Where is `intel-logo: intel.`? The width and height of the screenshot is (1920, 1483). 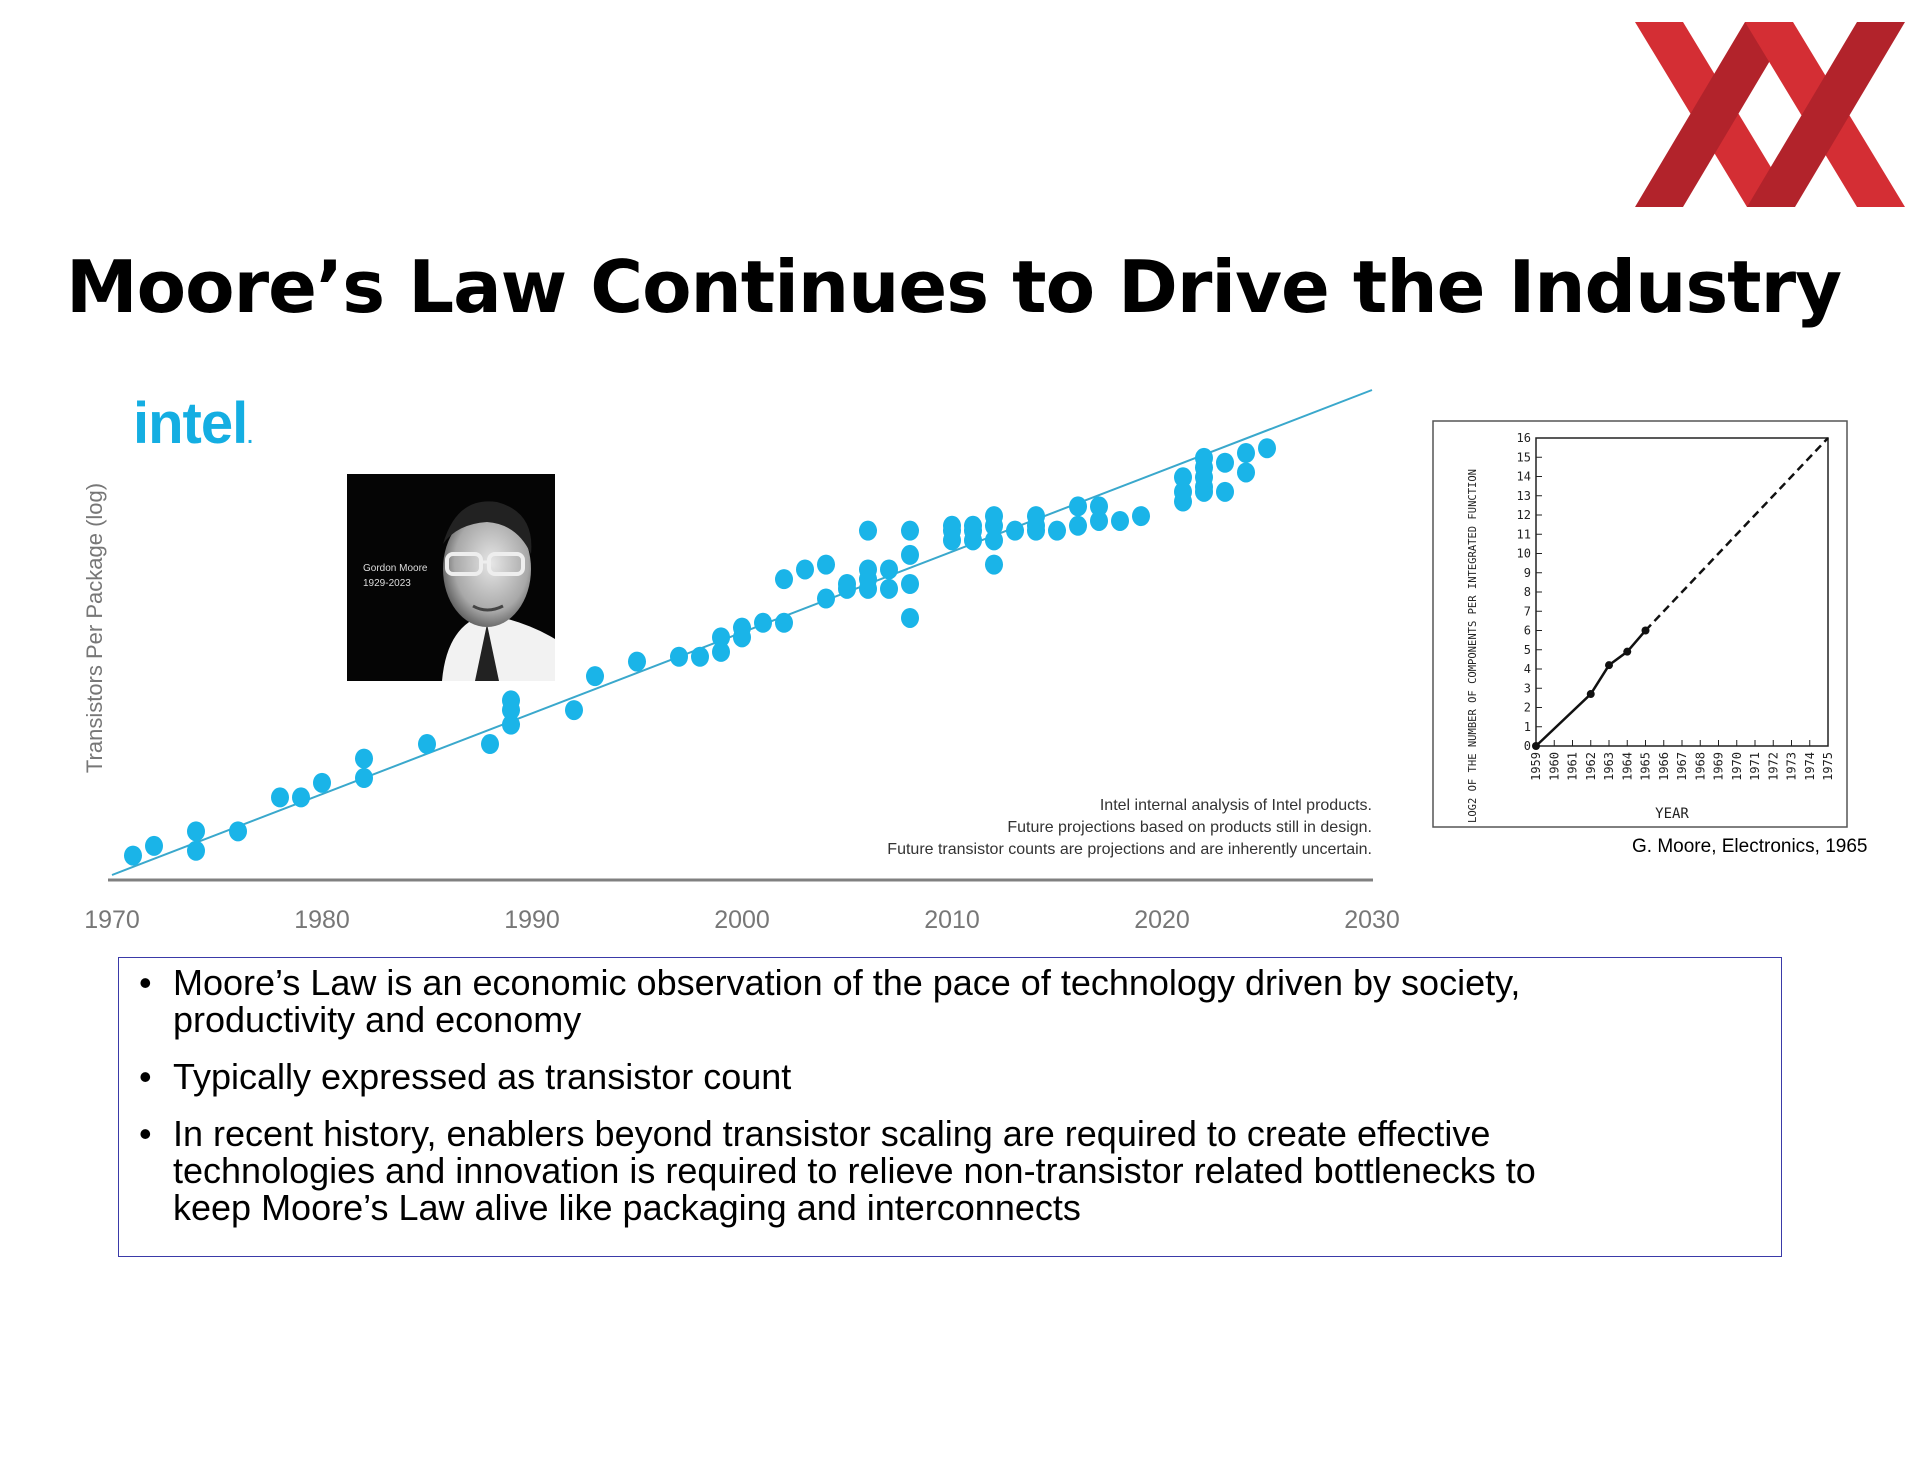
intel-logo: intel. is located at coordinates (193, 423).